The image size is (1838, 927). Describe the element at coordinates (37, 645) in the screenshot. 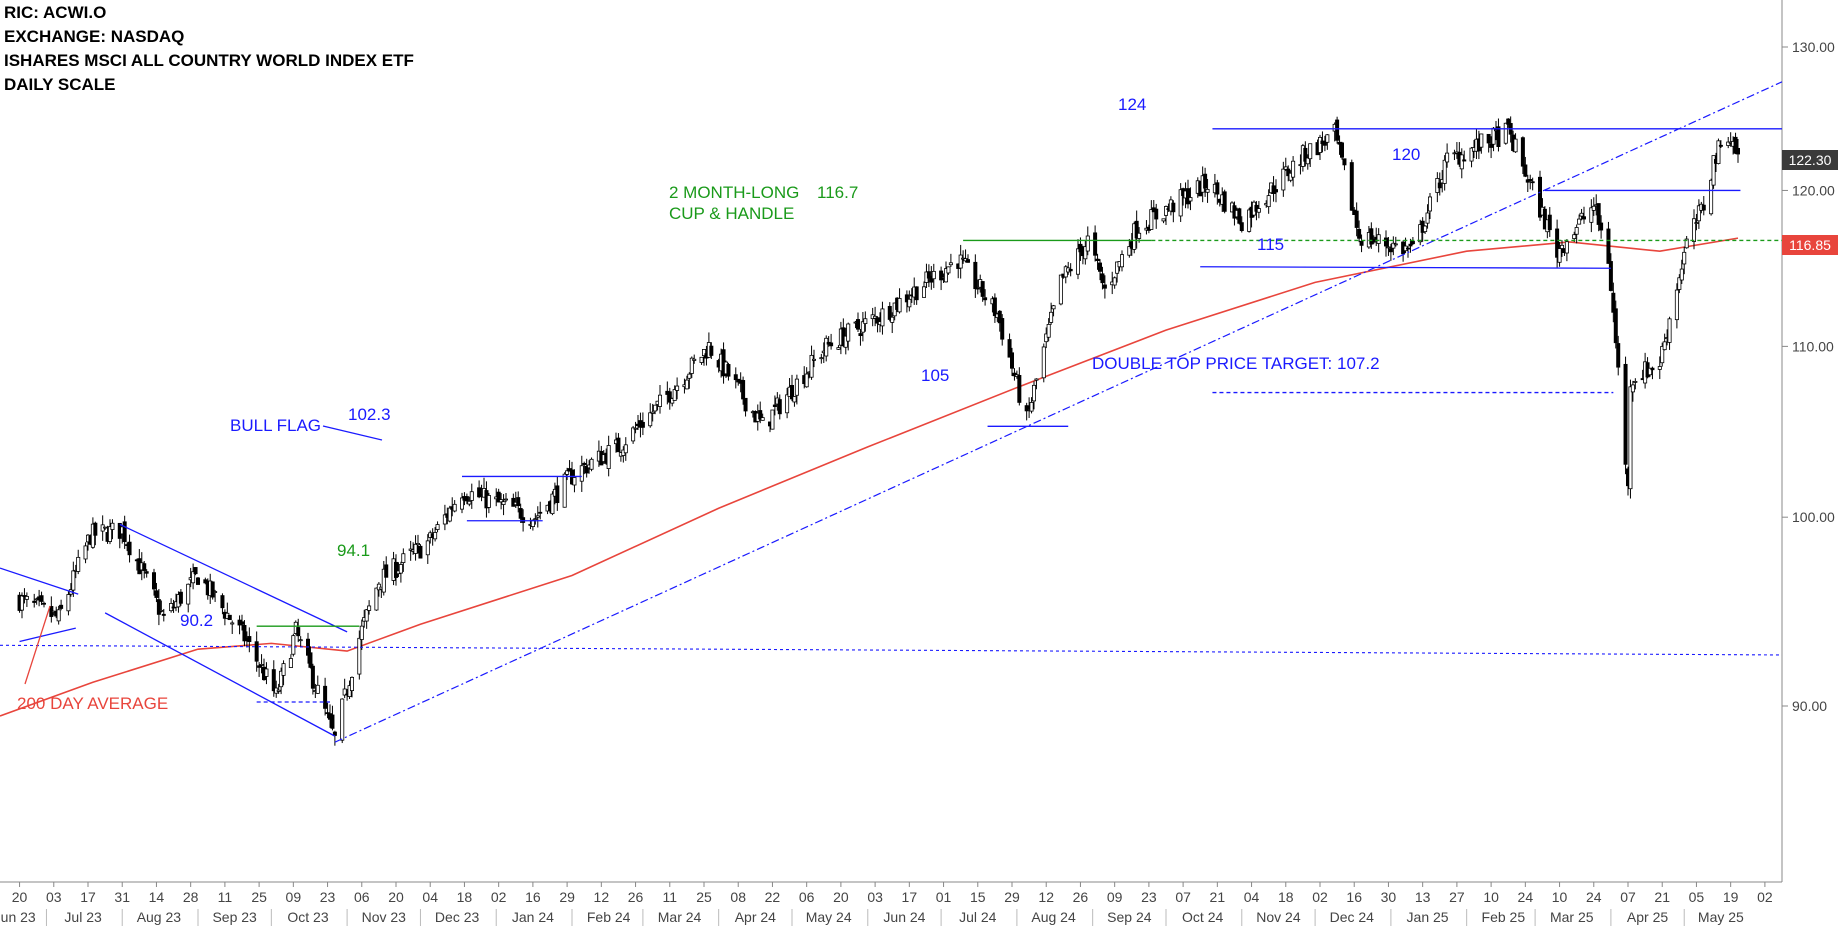

I see `ma-label-pointer` at that location.